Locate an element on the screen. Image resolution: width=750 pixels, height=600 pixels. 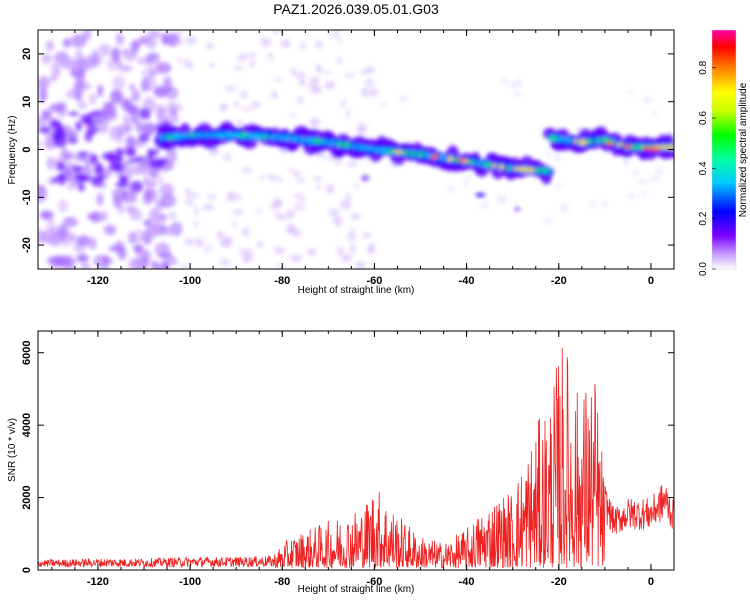
y-tick-label: 4000 is located at coordinates (27, 425).